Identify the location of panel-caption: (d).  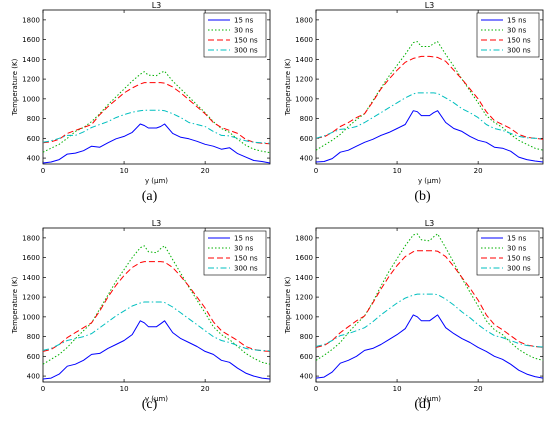
(422, 404).